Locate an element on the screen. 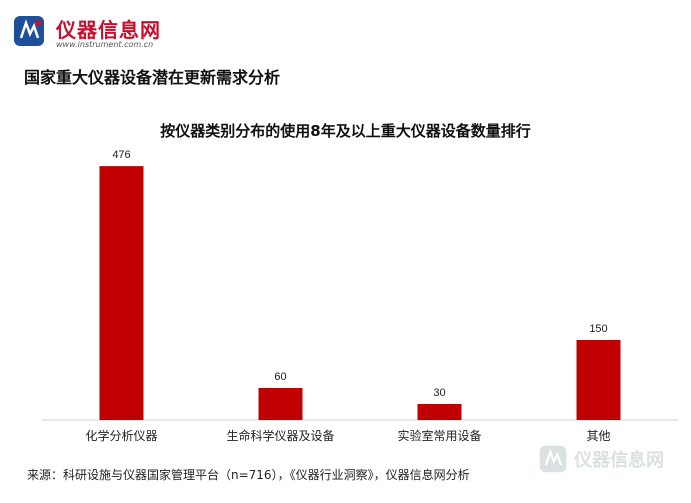 The height and width of the screenshot is (503, 691). x-tick-label: 生命科学仪器及设备 is located at coordinates (280, 435).